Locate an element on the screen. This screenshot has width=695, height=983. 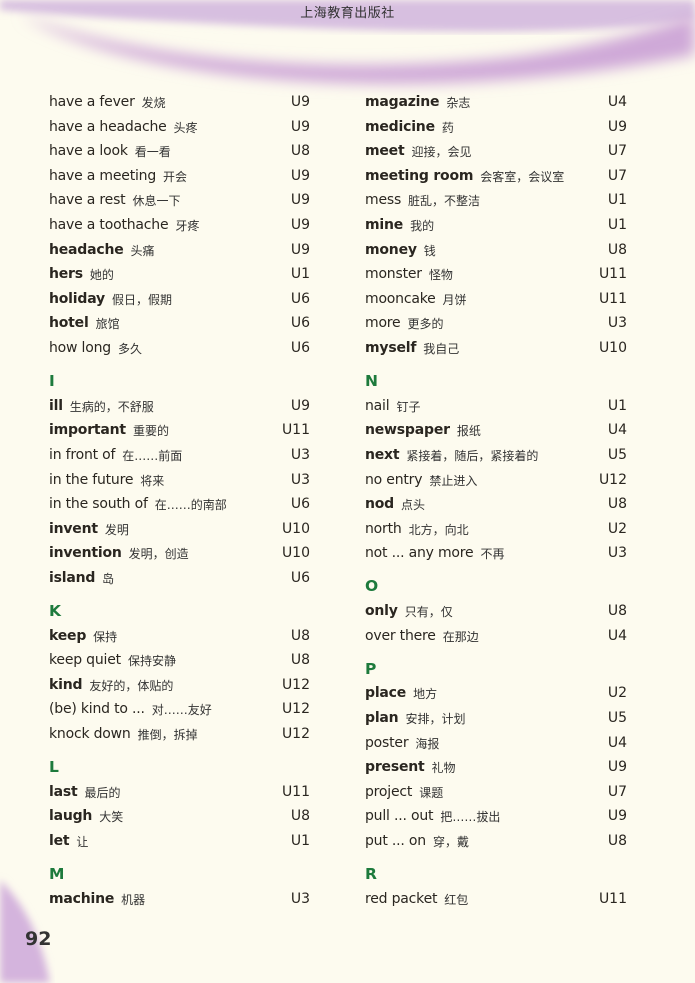
entry-english: mooncake is located at coordinates (400, 298).